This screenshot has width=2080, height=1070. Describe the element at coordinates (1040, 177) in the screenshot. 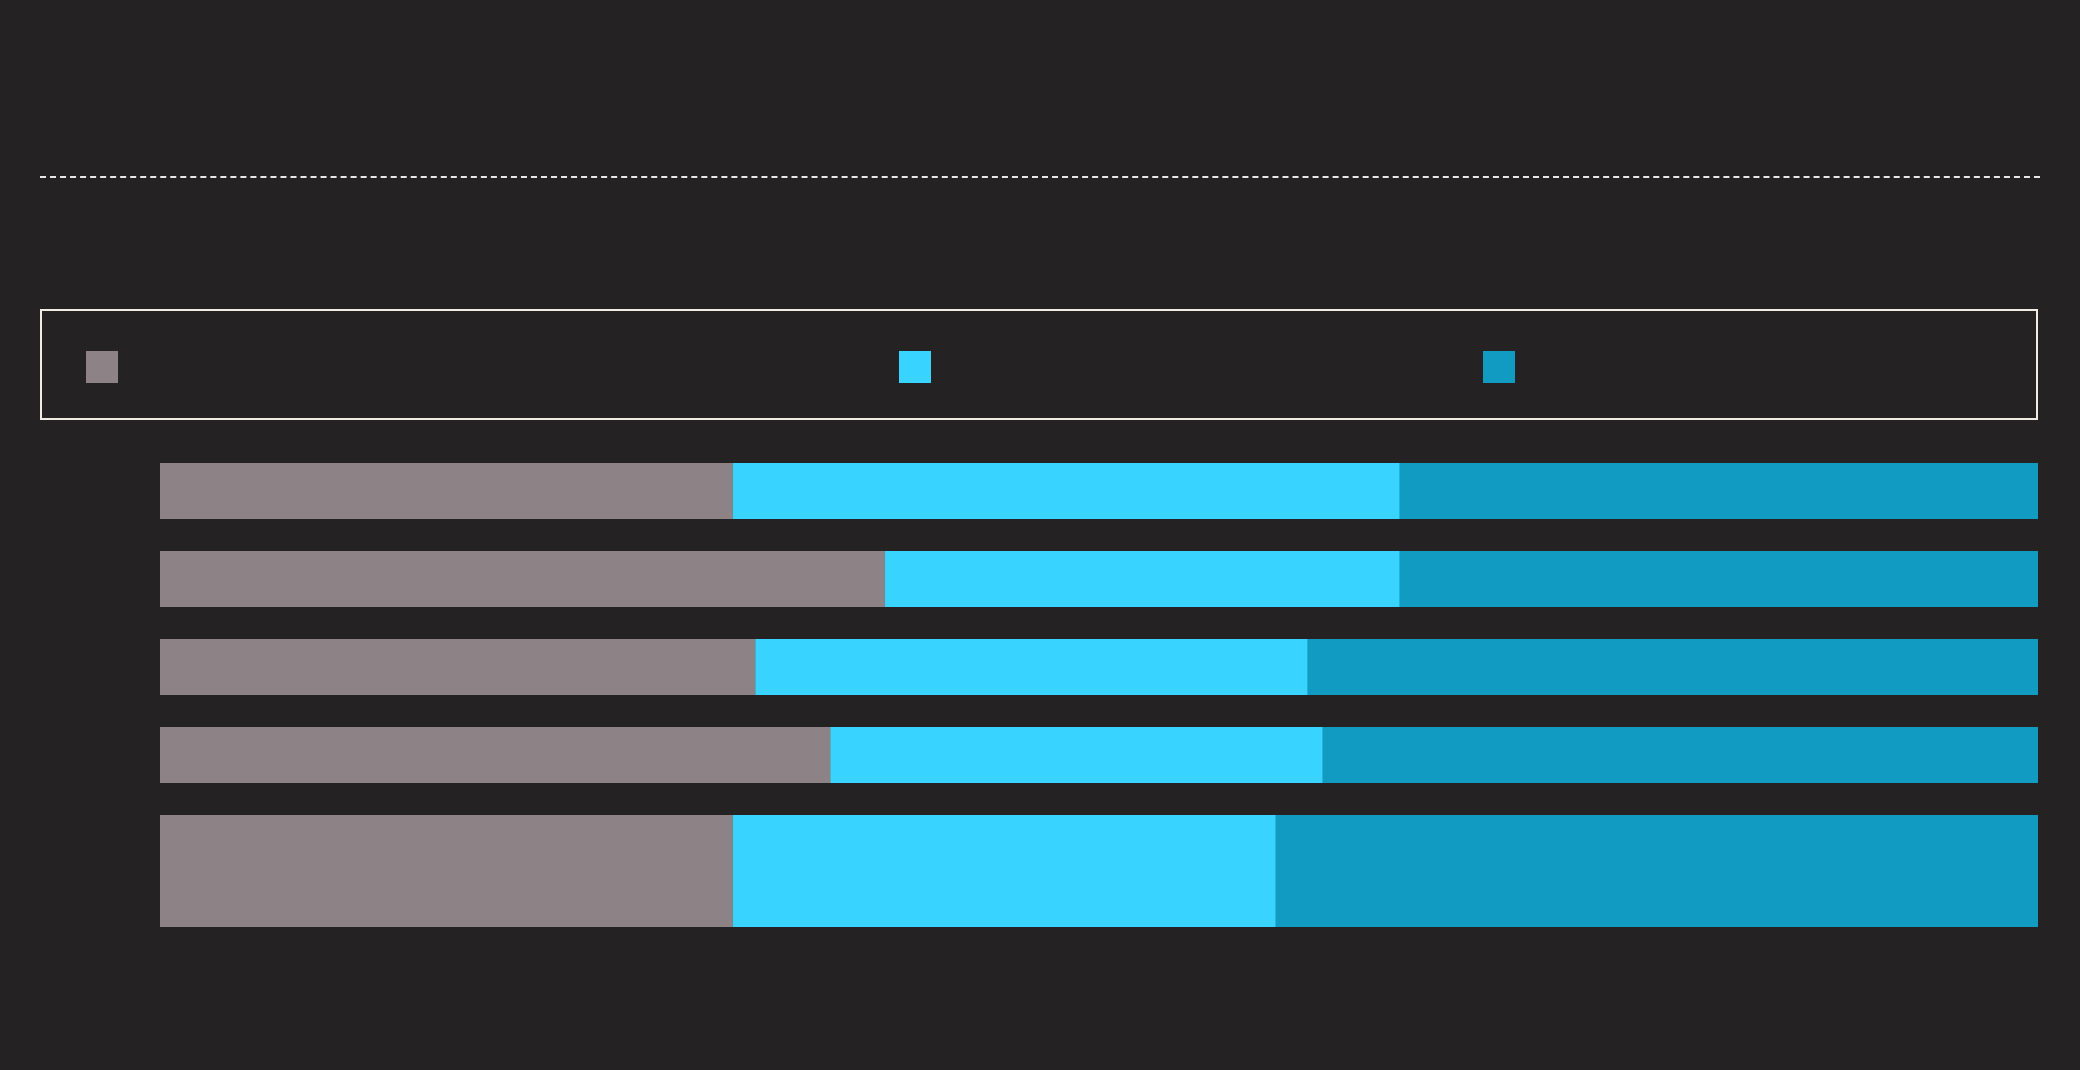

I see `dashed-divider` at that location.